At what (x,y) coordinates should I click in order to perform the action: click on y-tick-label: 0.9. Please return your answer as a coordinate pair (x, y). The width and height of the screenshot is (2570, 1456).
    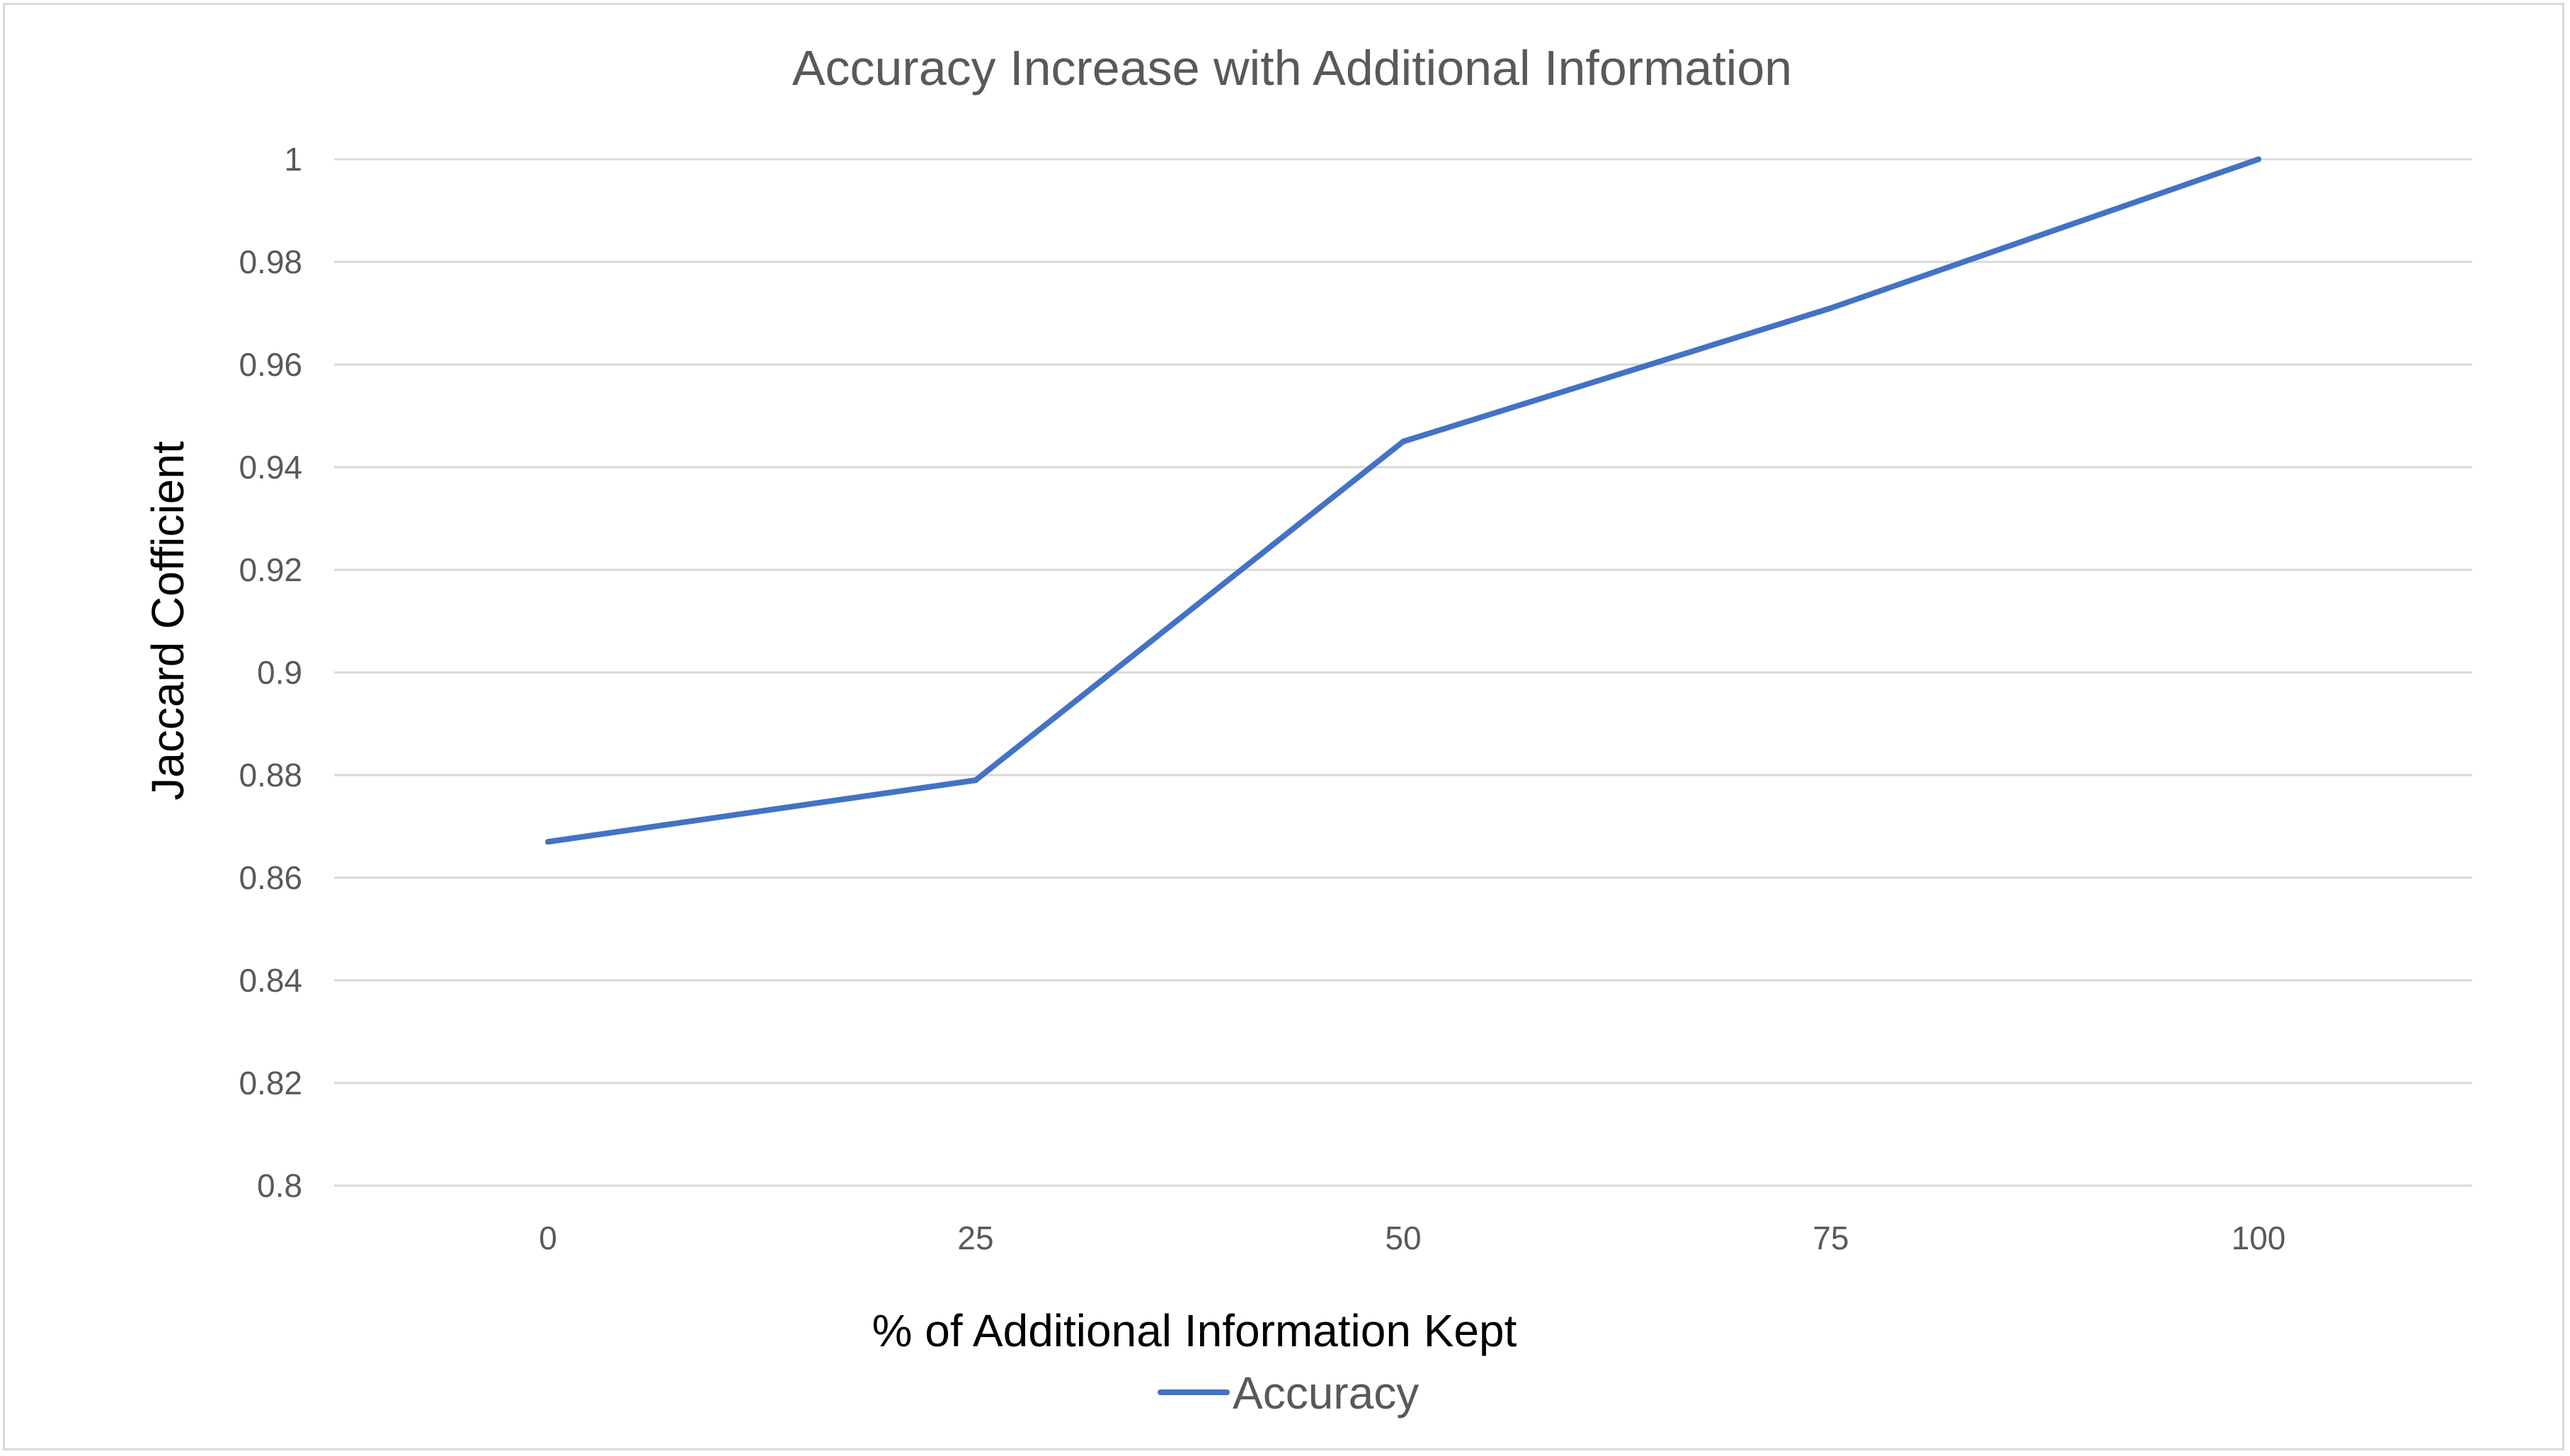
    Looking at the image, I should click on (280, 672).